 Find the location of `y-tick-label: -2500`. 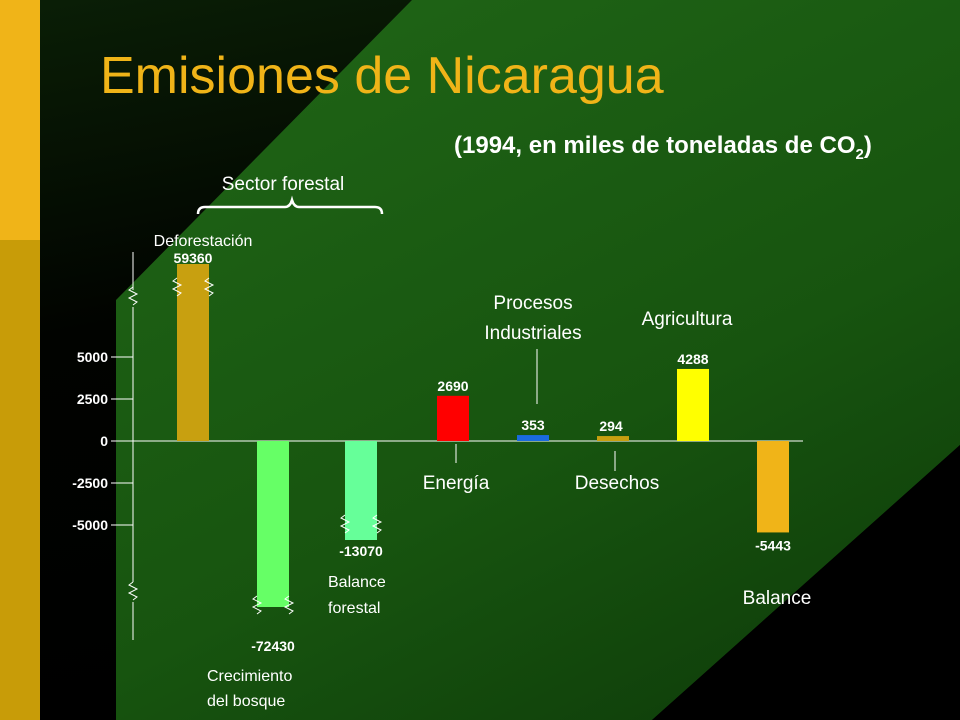

y-tick-label: -2500 is located at coordinates (90, 483).